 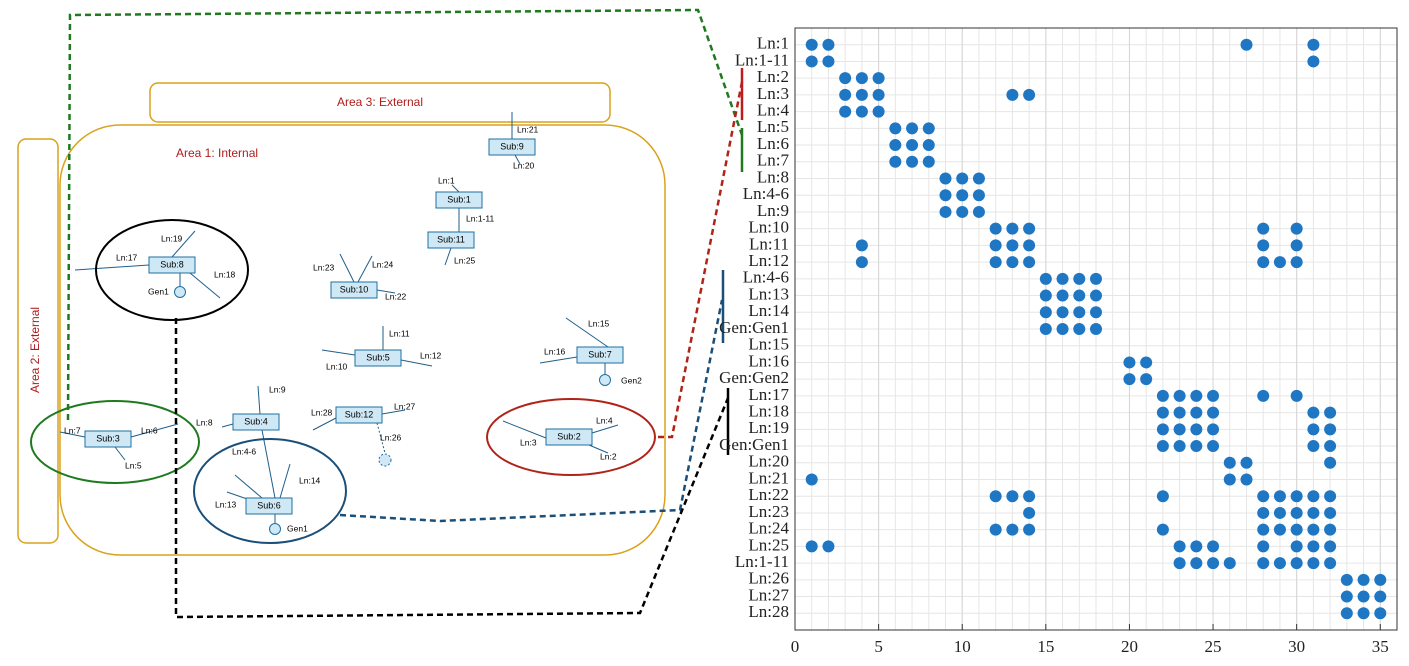 I want to click on element-label: Ln:6, so click(x=149, y=430).